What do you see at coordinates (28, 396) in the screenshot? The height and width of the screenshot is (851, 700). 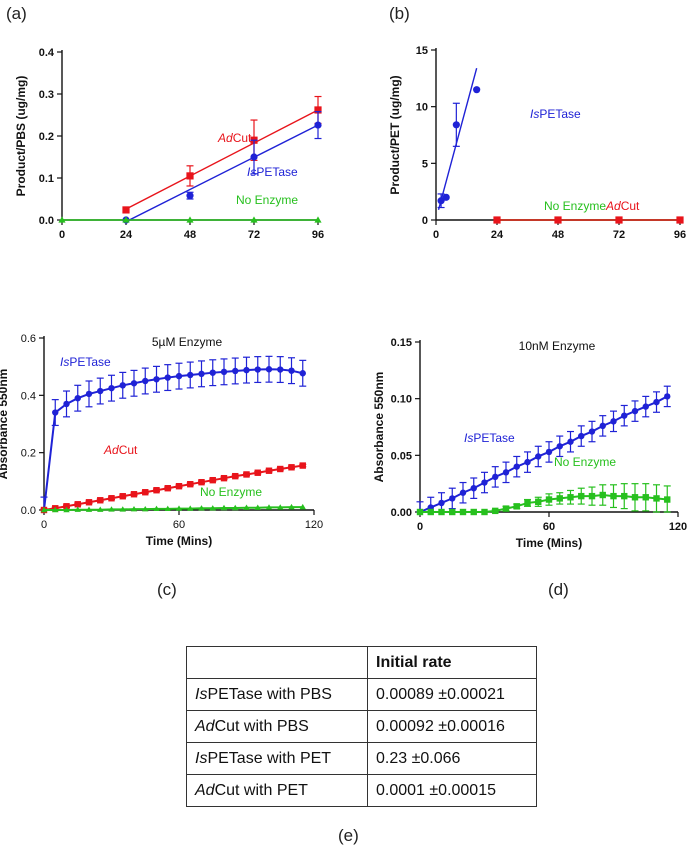 I see `y-tick-label: 0.4` at bounding box center [28, 396].